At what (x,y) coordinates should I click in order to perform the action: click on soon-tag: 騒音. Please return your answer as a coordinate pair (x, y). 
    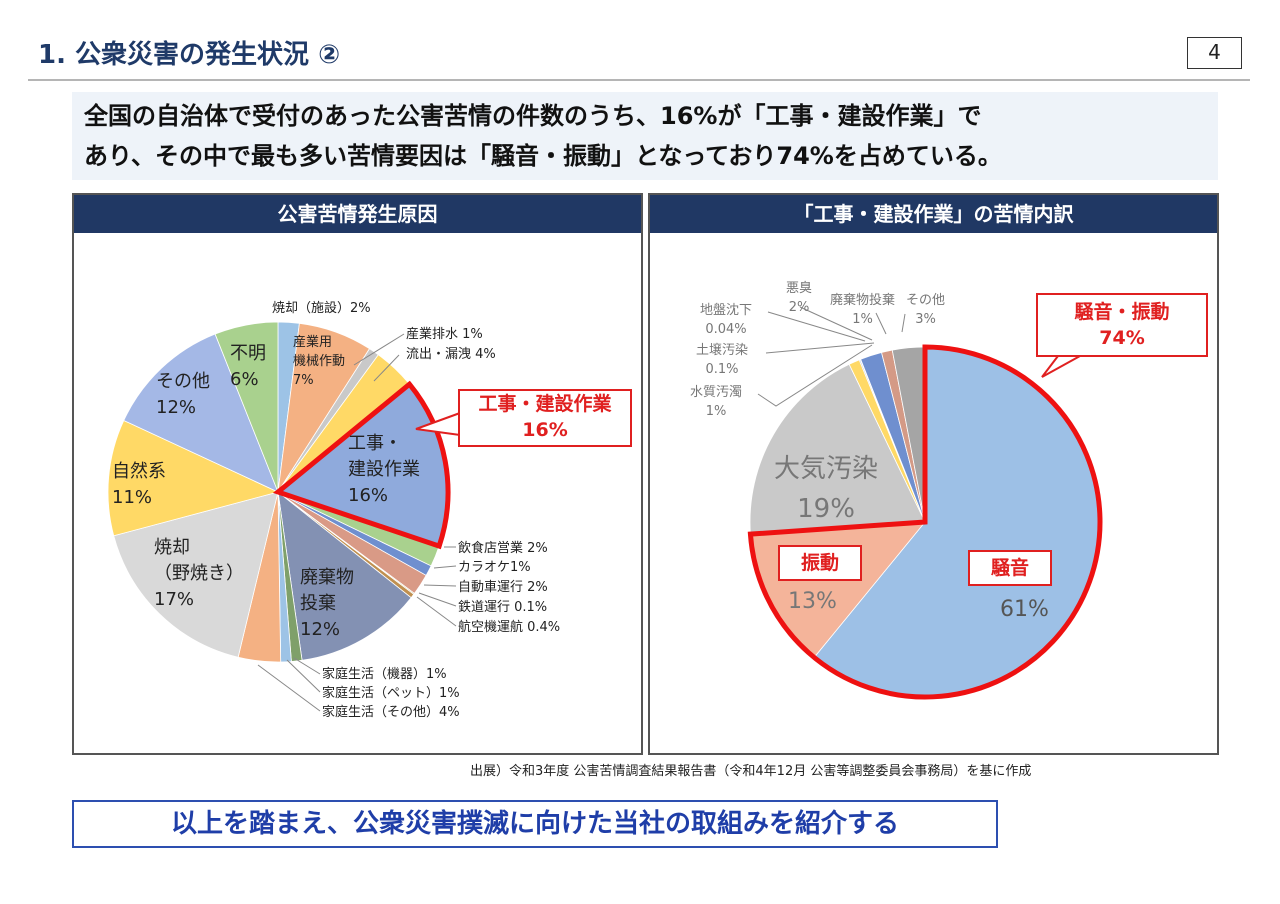
    Looking at the image, I should click on (1010, 568).